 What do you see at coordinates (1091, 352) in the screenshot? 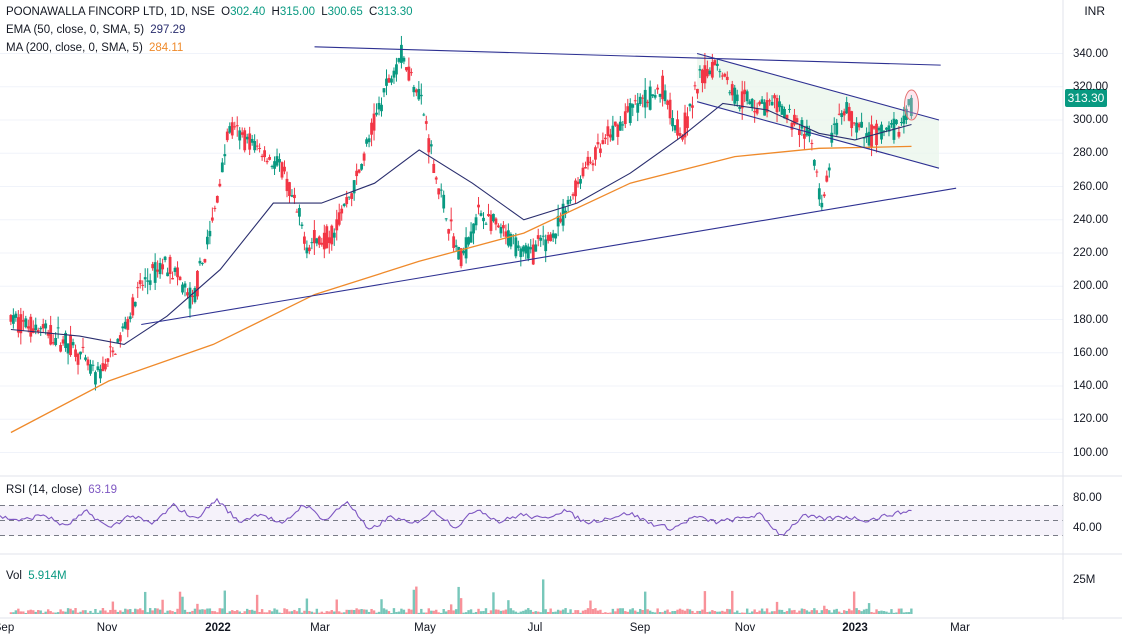
I see `price-tick-label: 160.00` at bounding box center [1091, 352].